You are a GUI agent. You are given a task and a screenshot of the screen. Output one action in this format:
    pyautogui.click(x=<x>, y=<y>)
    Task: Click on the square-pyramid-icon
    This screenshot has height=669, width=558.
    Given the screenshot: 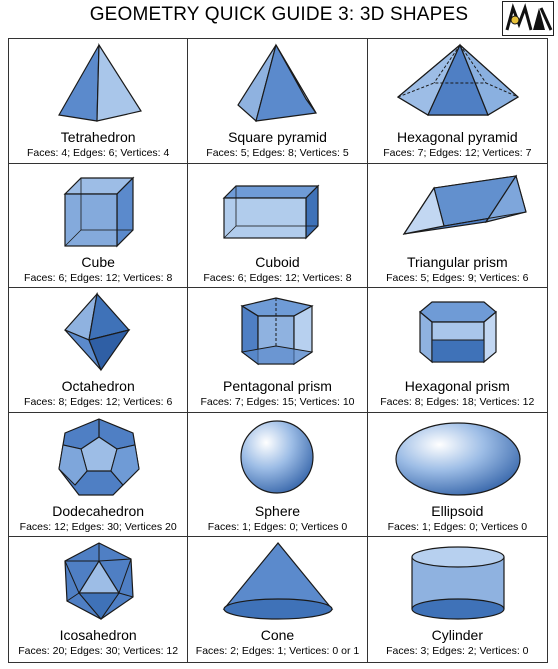 What is the action you would take?
    pyautogui.click(x=277, y=83)
    